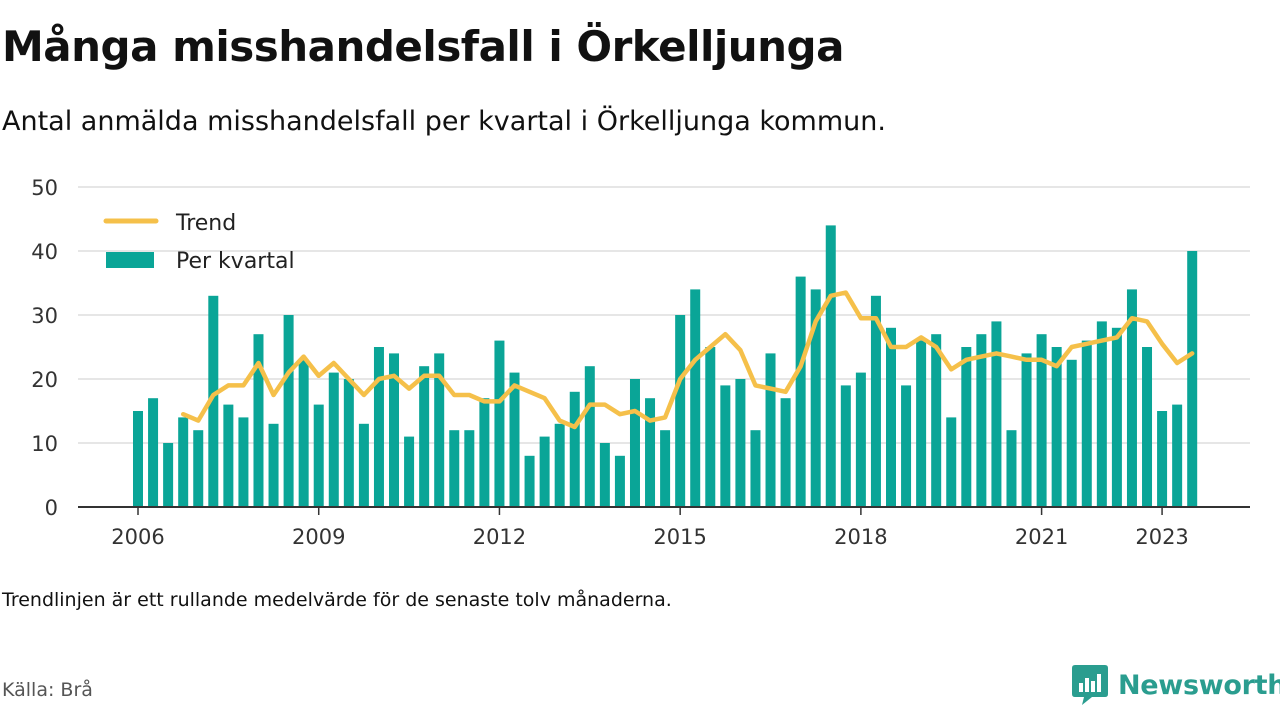 The image size is (1280, 720). Describe the element at coordinates (235, 261) in the screenshot. I see `legend-bar-label: Per kvartal` at that location.